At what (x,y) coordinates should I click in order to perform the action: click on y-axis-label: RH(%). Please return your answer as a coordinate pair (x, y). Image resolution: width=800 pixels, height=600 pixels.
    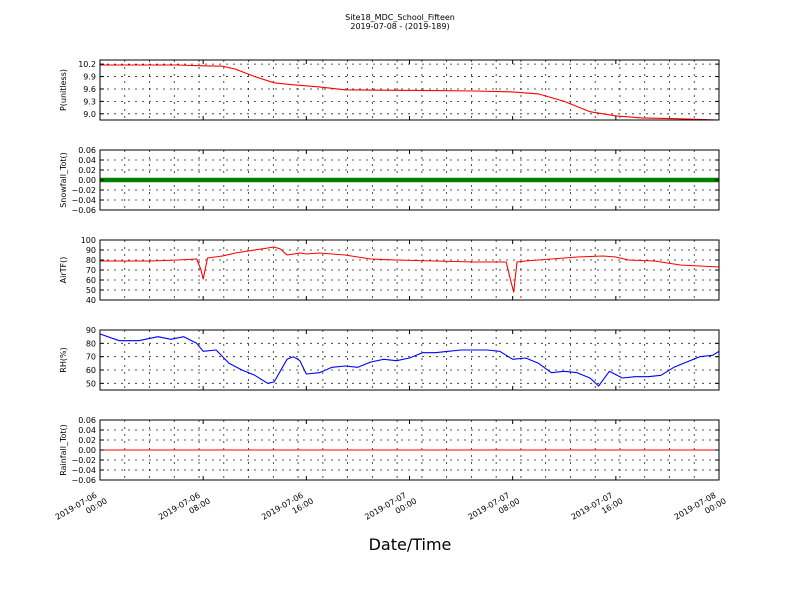
    Looking at the image, I should click on (63, 359).